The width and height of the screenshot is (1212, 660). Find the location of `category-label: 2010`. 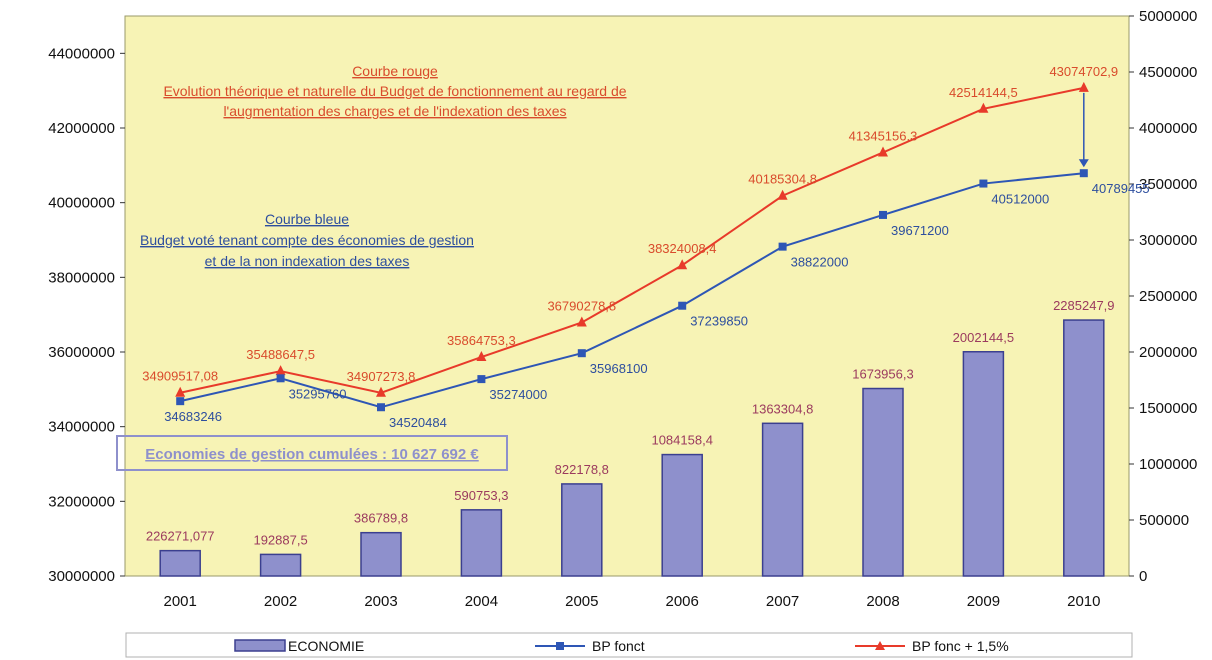

category-label: 2010 is located at coordinates (1083, 601).